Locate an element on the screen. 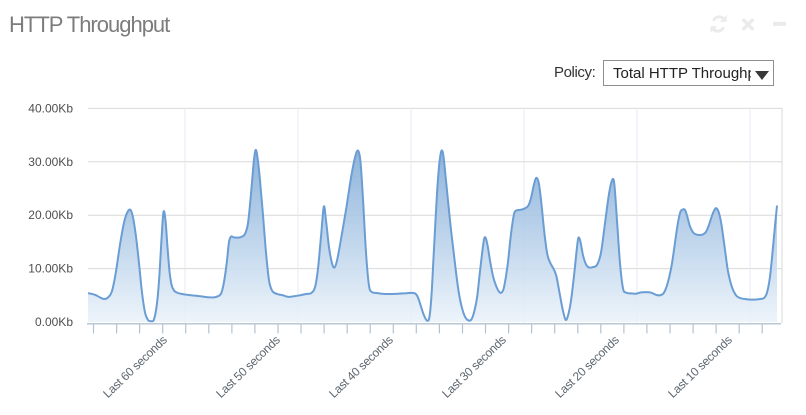 This screenshot has width=806, height=415. svg-text: 40.00Kb is located at coordinates (50, 108).